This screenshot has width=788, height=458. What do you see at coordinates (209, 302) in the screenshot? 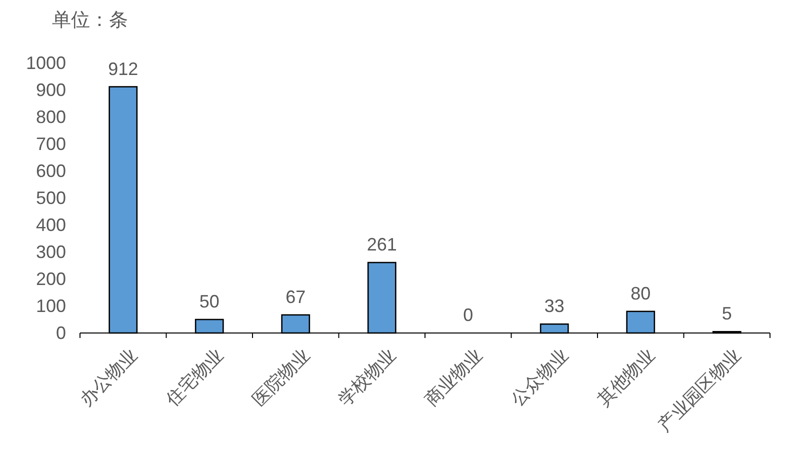
I see `data-label: 50` at bounding box center [209, 302].